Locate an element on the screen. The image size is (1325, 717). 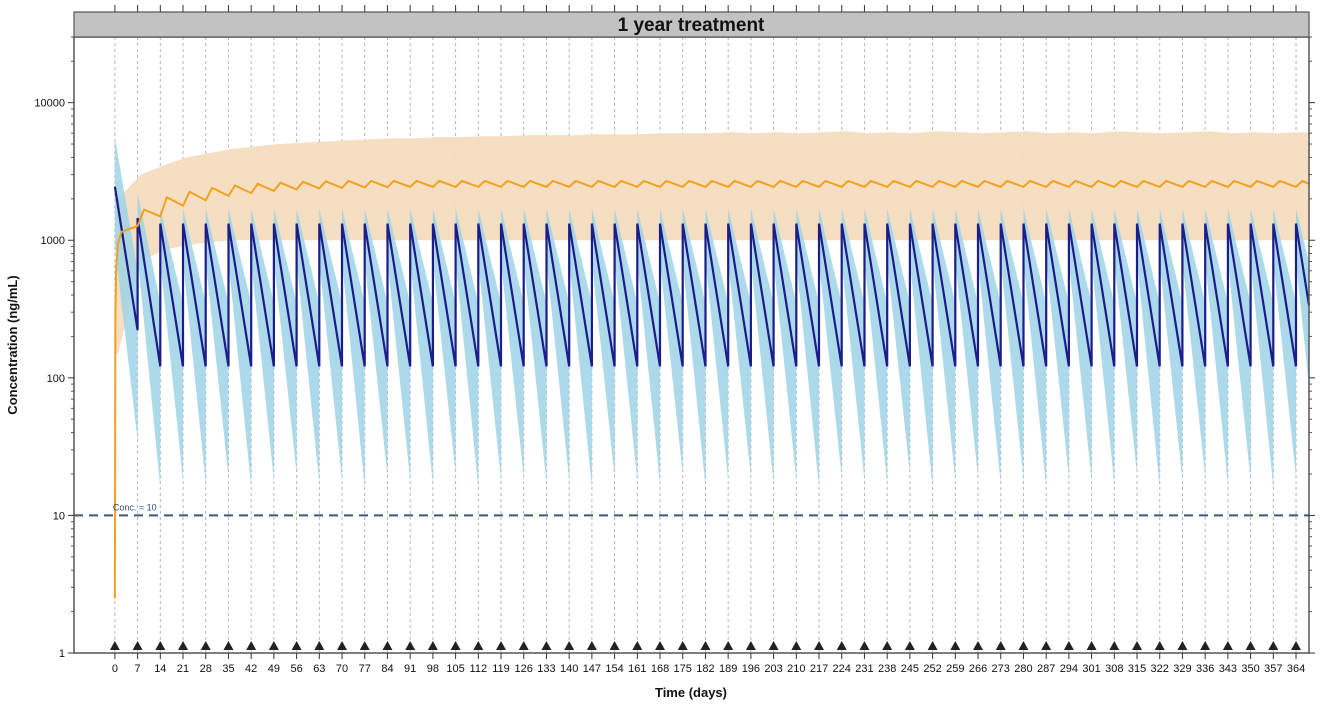
x-tick-label: 280 is located at coordinates (1023, 669).